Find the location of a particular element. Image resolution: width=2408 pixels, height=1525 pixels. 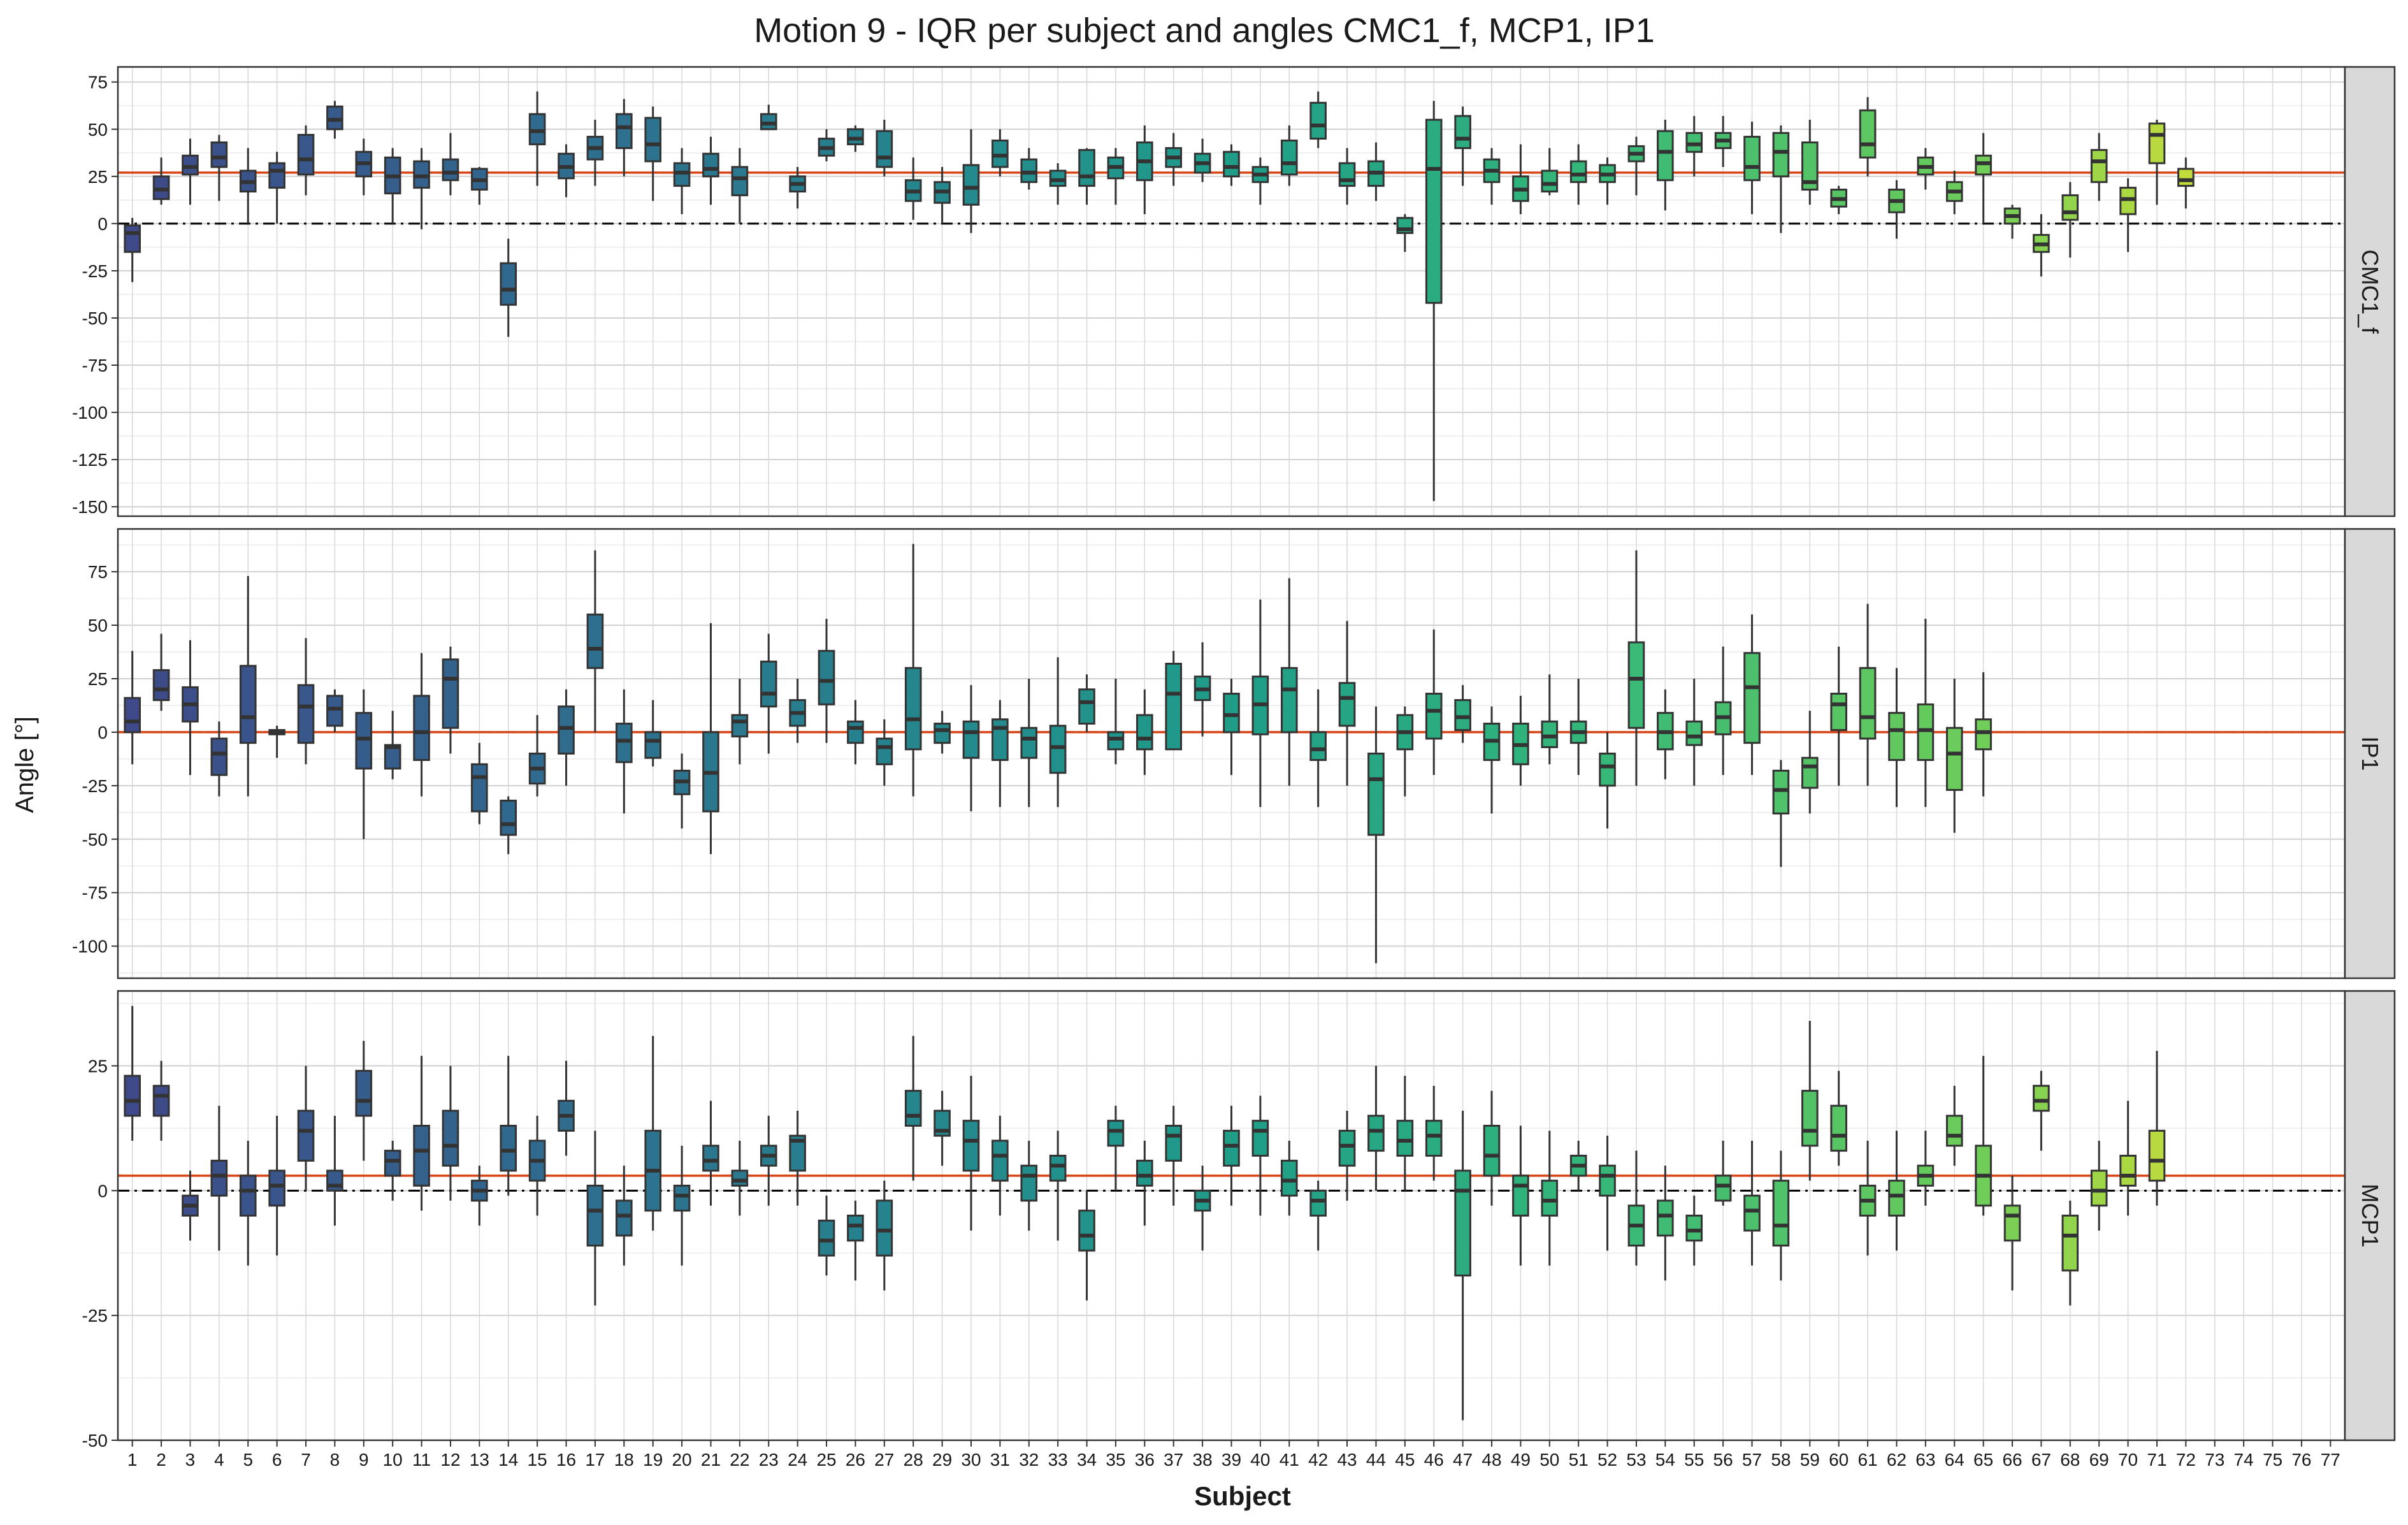

x-tick-label: 1 is located at coordinates (132, 1460).